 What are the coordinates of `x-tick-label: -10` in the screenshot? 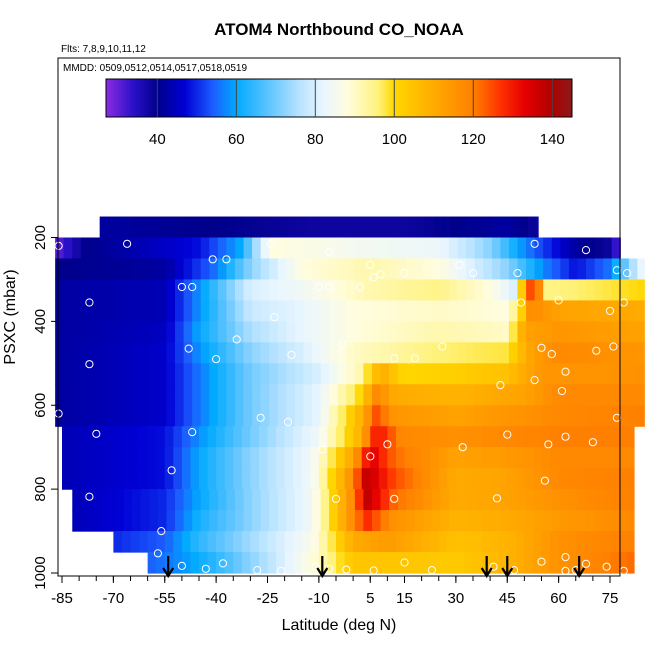 It's located at (319, 598).